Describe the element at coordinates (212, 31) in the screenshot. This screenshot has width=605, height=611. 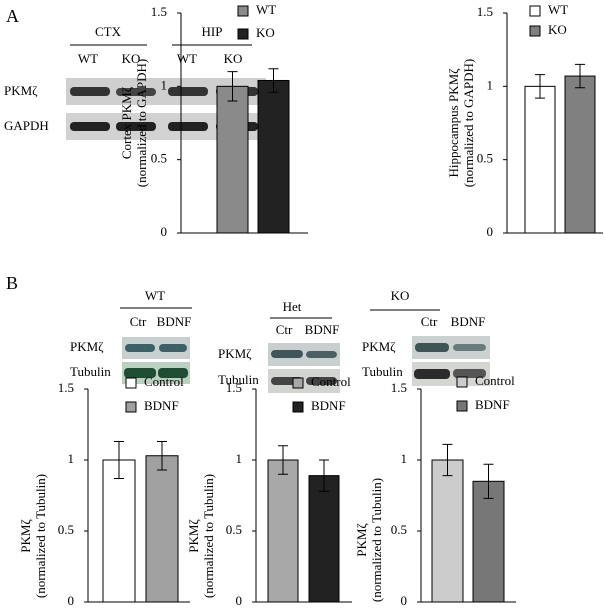
I see `blot-group: HIP` at that location.